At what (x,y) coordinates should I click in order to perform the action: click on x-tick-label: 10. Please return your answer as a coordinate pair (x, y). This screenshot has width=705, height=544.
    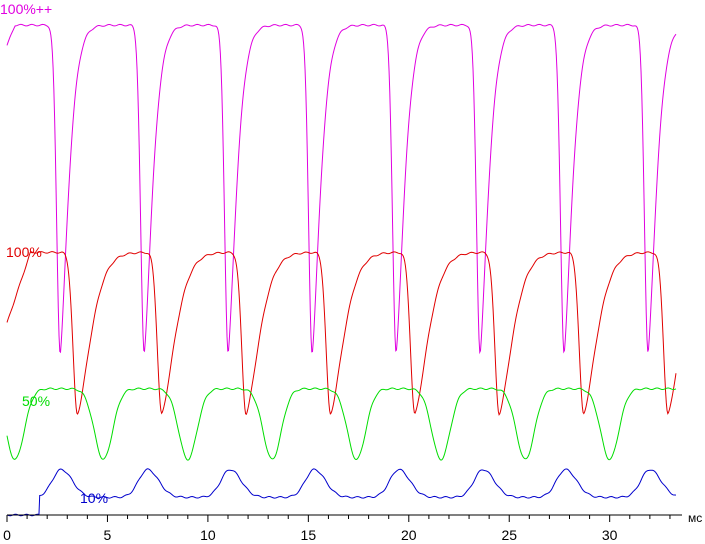
    Looking at the image, I should click on (208, 535).